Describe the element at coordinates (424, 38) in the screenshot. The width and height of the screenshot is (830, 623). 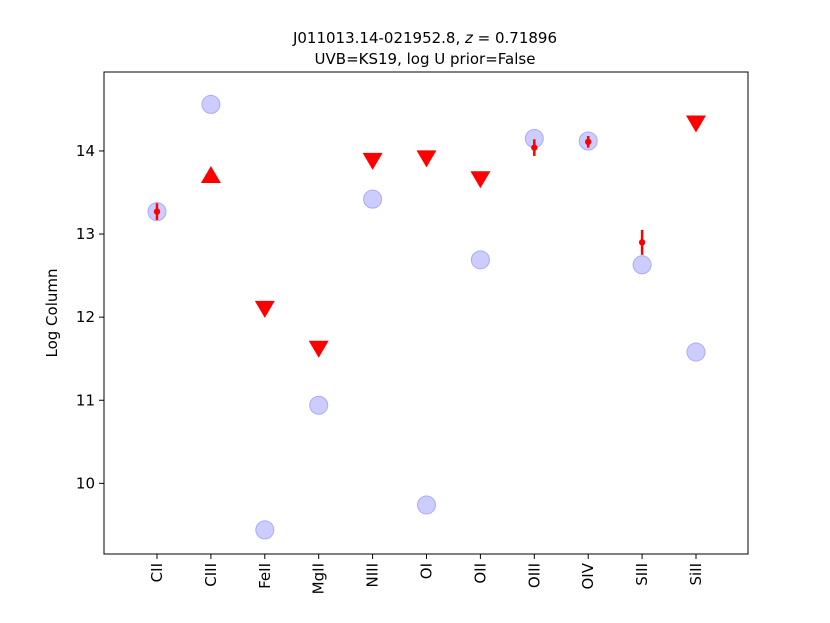
I see `chart-title-line-1: J011013.14-021952.8, z = 0.71896` at that location.